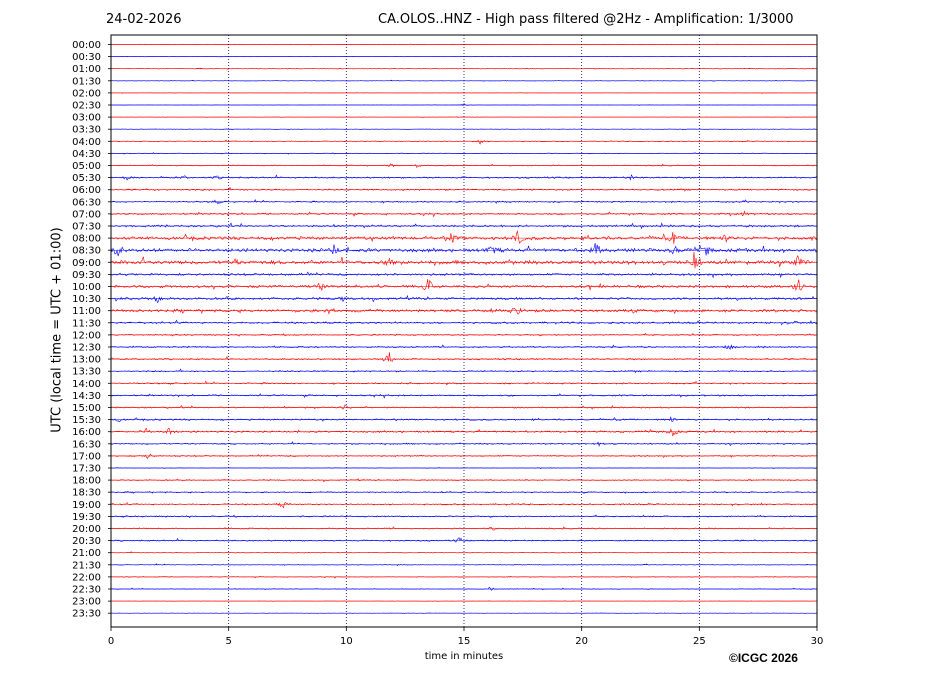 The width and height of the screenshot is (927, 696). I want to click on trace-13:30, so click(464, 371).